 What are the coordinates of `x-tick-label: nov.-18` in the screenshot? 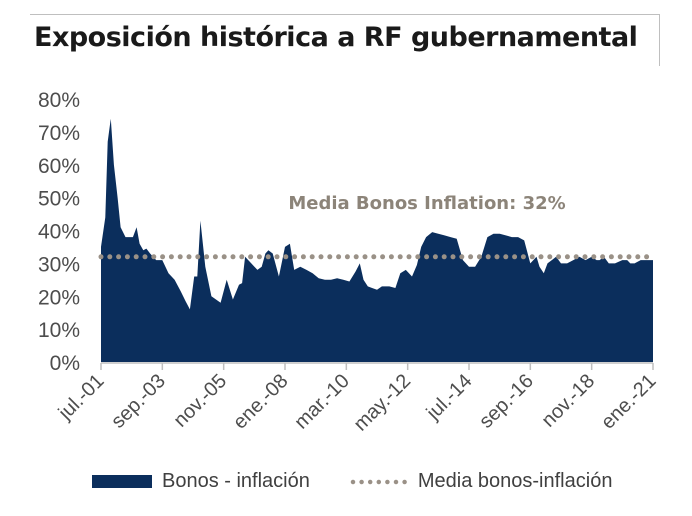 It's located at (569, 401).